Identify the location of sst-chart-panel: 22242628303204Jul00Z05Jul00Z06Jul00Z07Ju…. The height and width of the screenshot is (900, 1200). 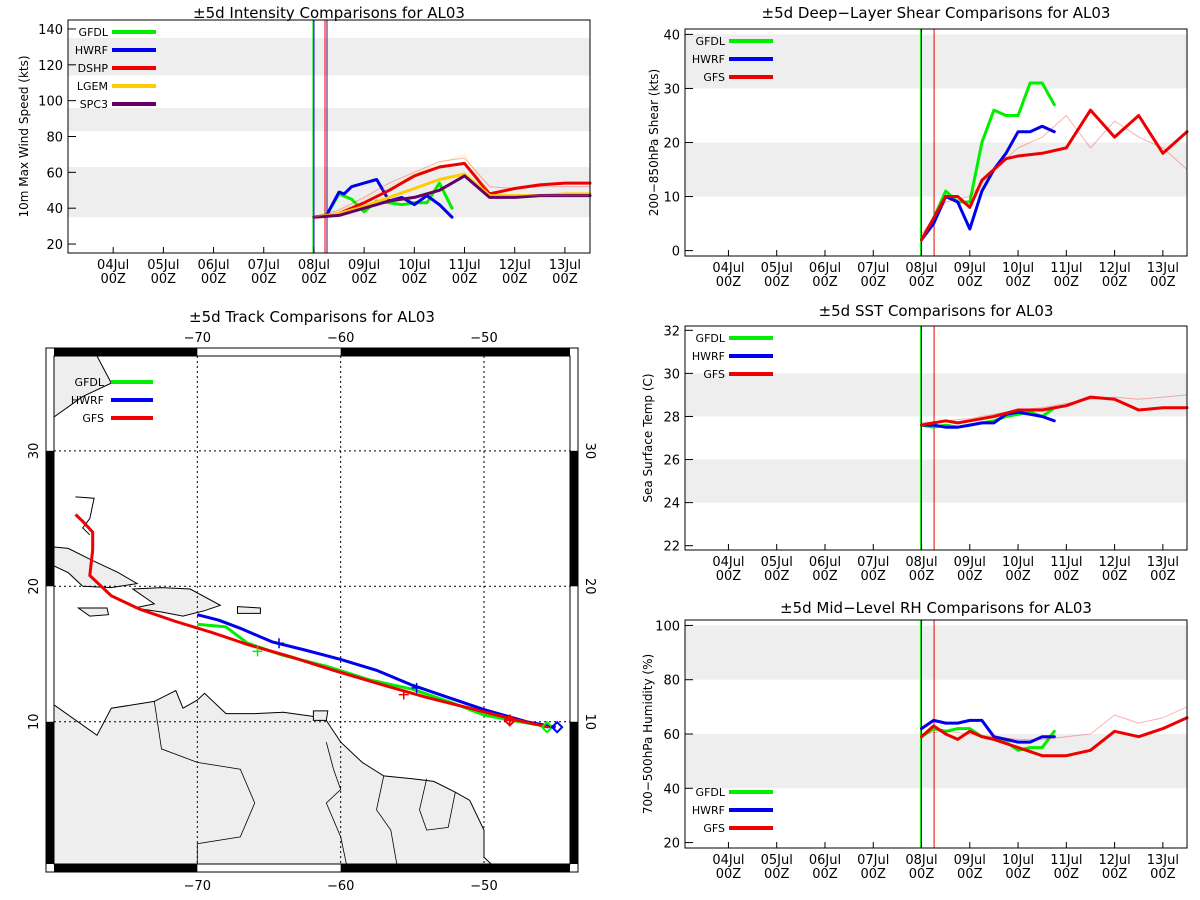
(915, 443).